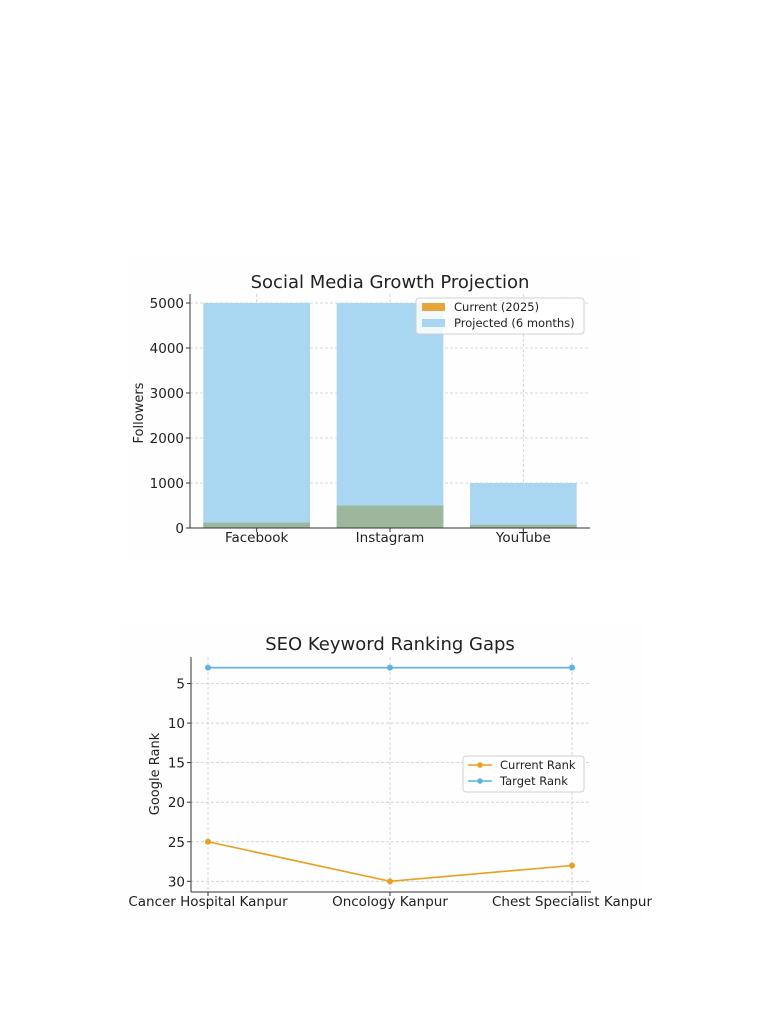 Image resolution: width=768 pixels, height=1024 pixels. I want to click on legend-marker-target, so click(480, 781).